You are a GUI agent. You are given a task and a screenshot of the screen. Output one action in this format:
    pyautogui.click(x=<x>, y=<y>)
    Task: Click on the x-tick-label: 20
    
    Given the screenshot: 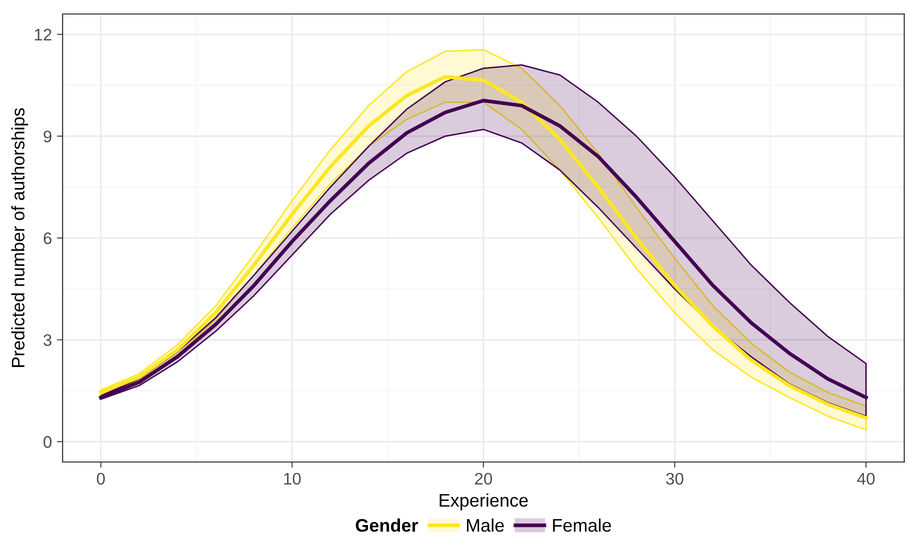 What is the action you would take?
    pyautogui.click(x=483, y=478)
    